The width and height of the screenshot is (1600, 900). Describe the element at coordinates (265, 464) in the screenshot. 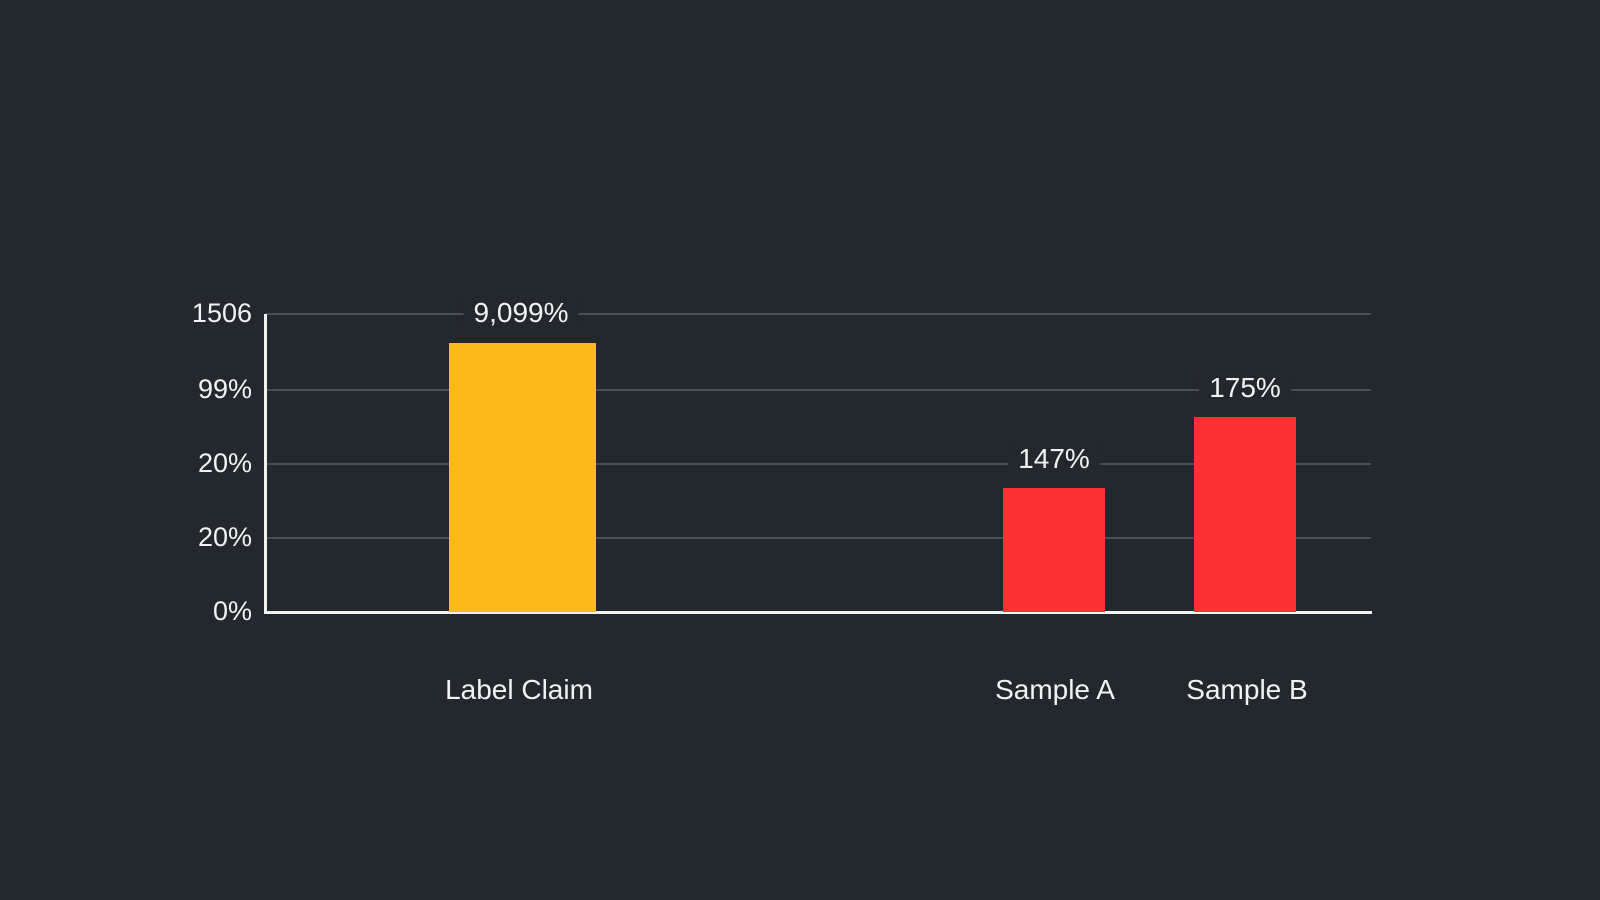

I see `y-axis-line` at that location.